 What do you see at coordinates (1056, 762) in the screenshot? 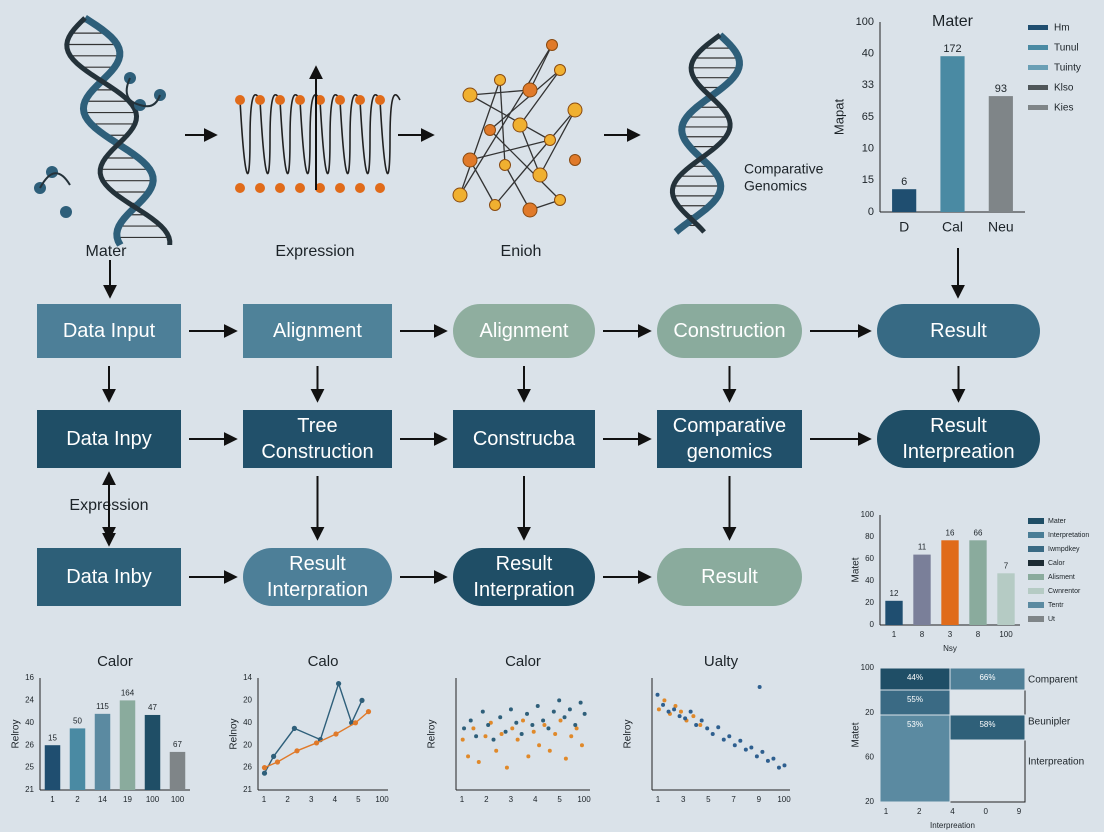
I see `treemap-legend: Interpreation` at bounding box center [1056, 762].